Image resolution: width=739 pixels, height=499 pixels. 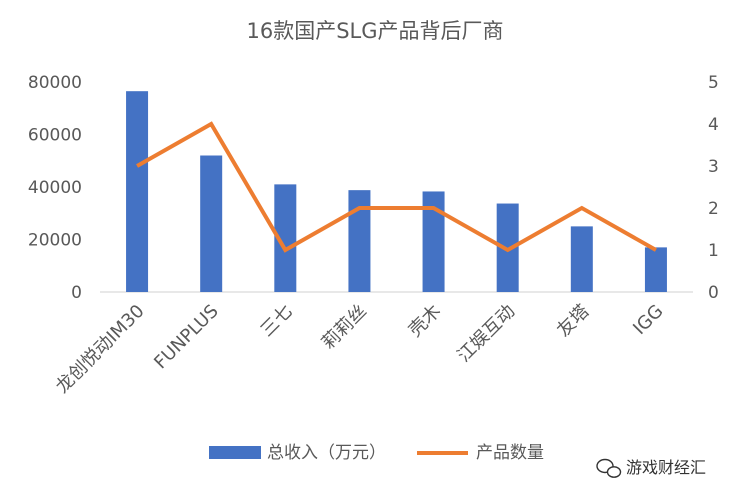 What do you see at coordinates (100, 349) in the screenshot?
I see `category-label: 龙创悦动IM30` at bounding box center [100, 349].